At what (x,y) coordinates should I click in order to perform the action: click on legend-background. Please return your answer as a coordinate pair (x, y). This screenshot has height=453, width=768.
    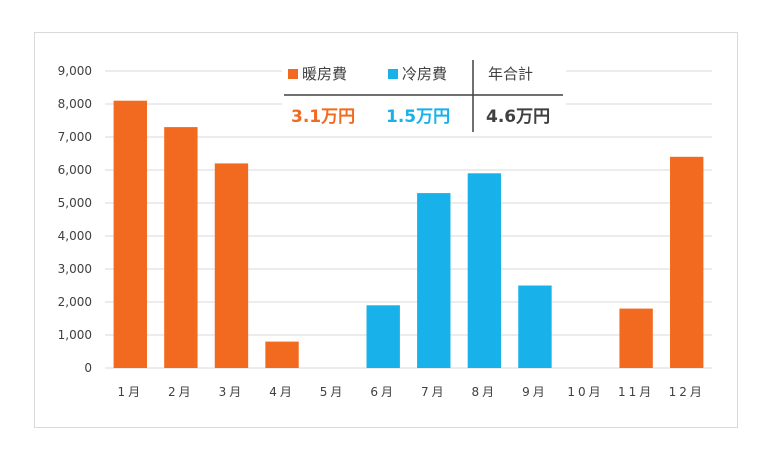
    Looking at the image, I should click on (424, 96).